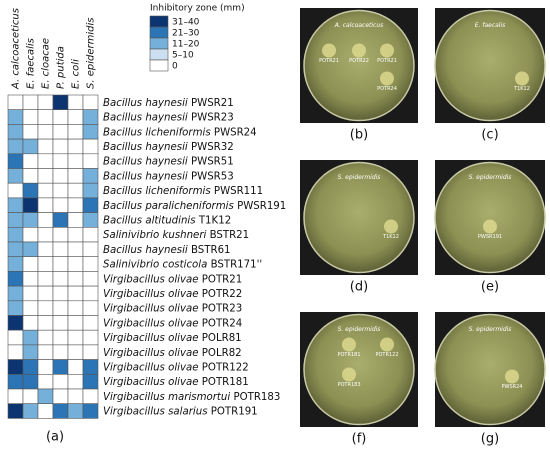 Image resolution: width=550 pixels, height=450 pixels. Describe the element at coordinates (76, 74) in the screenshot. I see `column-header: E. coli` at that location.